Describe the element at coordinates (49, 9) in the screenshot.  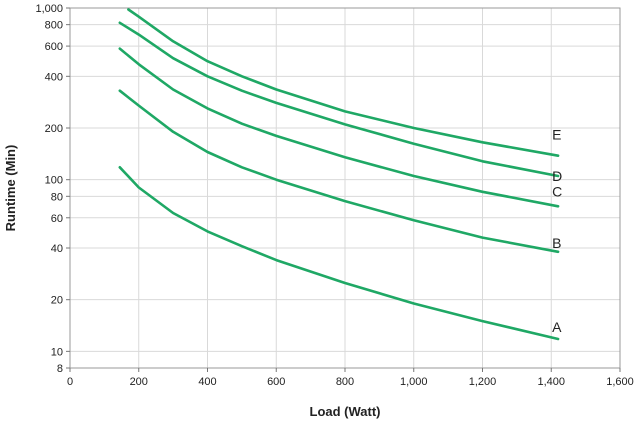
I see `y-tick-label: 1,000` at that location.